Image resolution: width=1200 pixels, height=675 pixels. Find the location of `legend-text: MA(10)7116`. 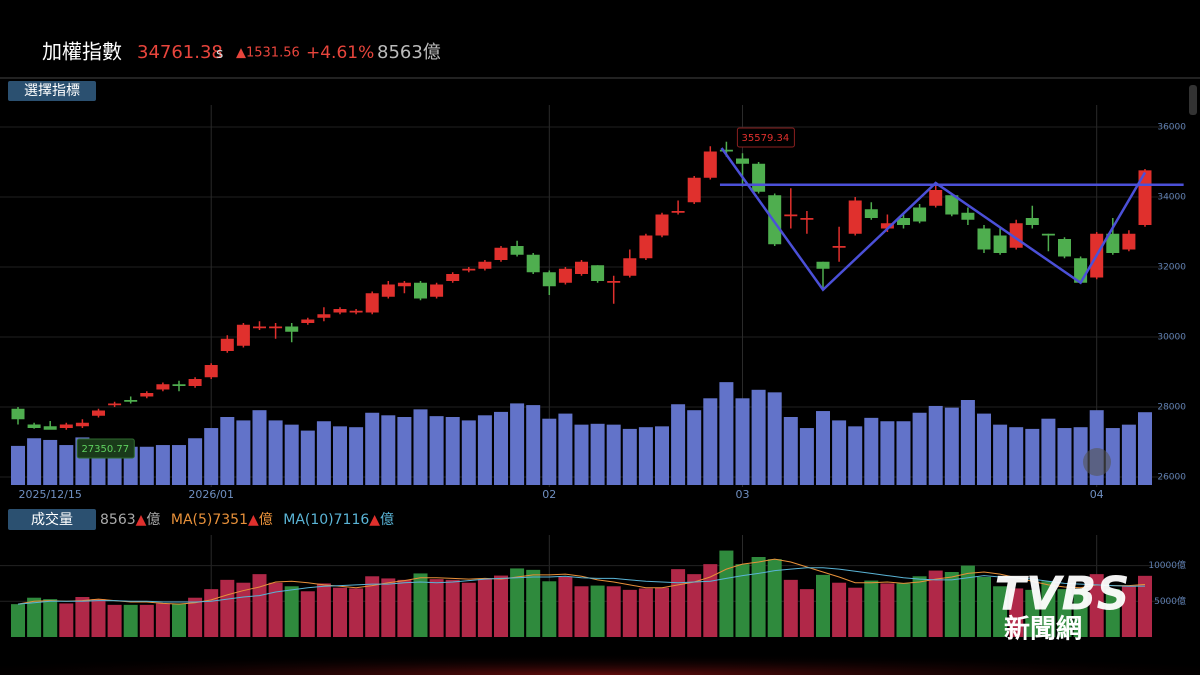

legend-text: MA(10)7116 is located at coordinates (326, 520).